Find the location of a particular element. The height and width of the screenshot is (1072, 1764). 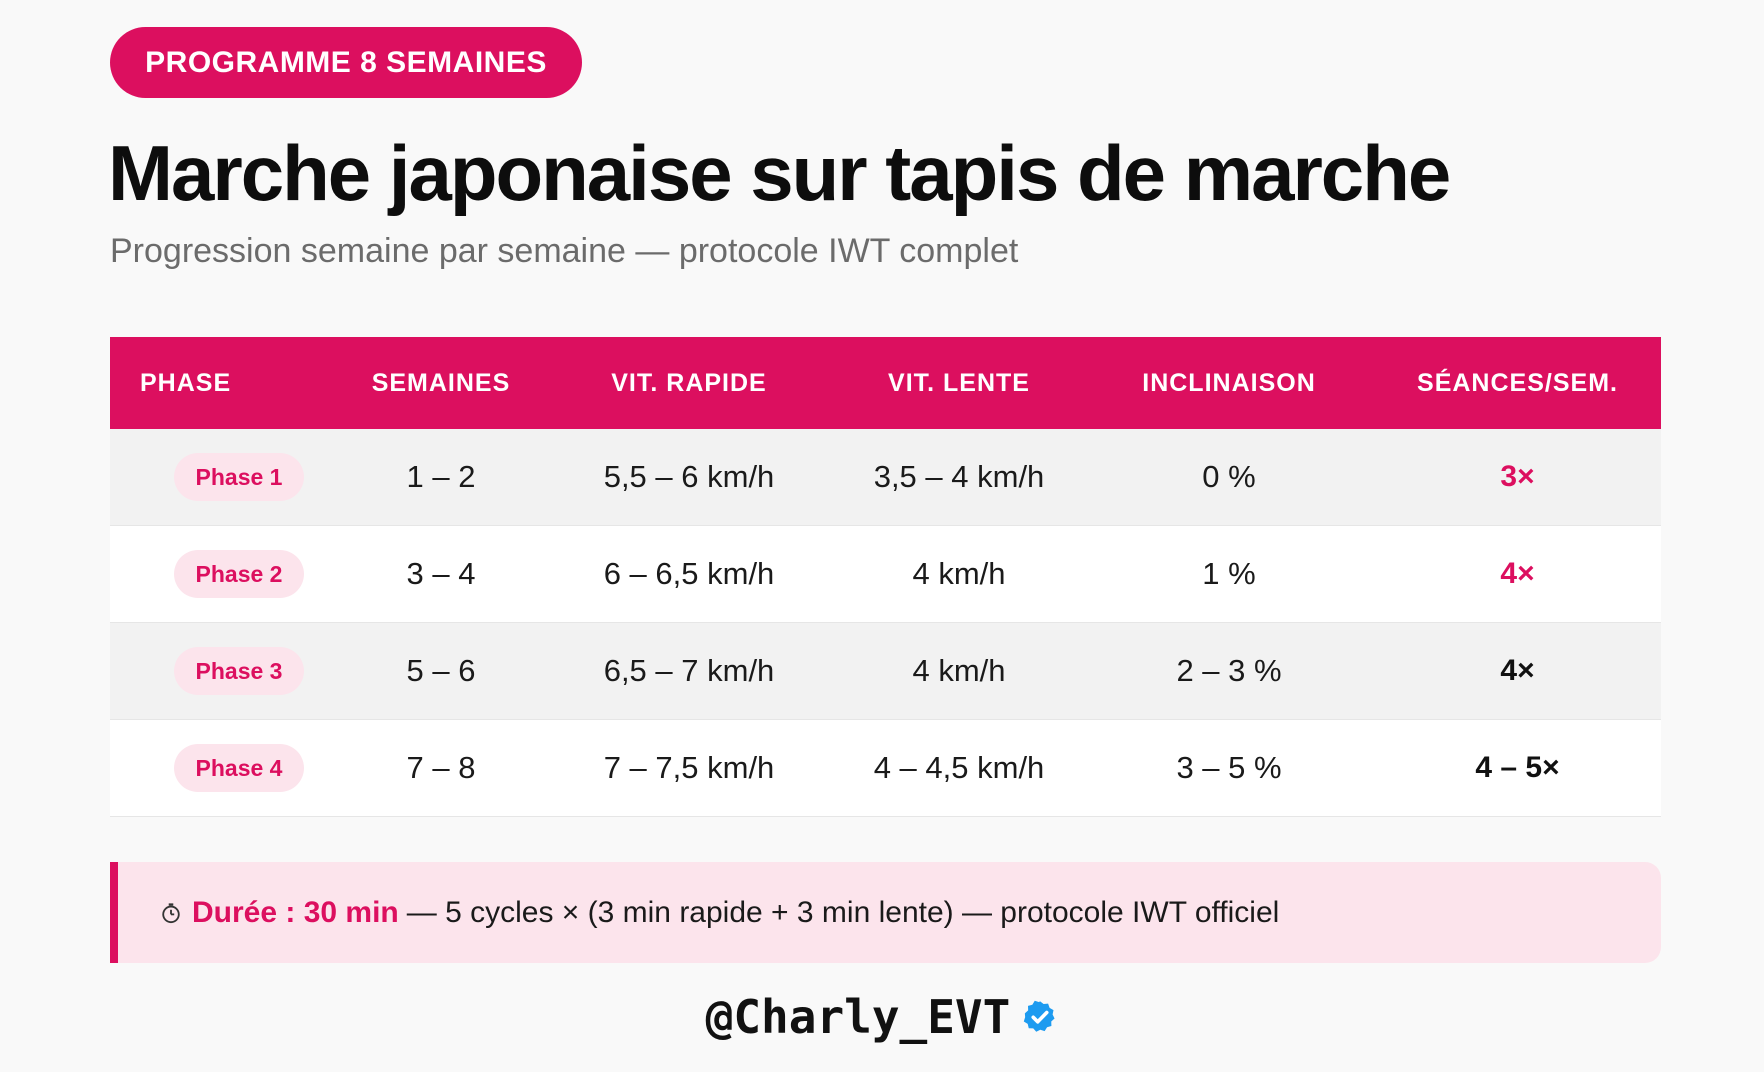

phase-cell: Phase 1 is located at coordinates (224, 477).